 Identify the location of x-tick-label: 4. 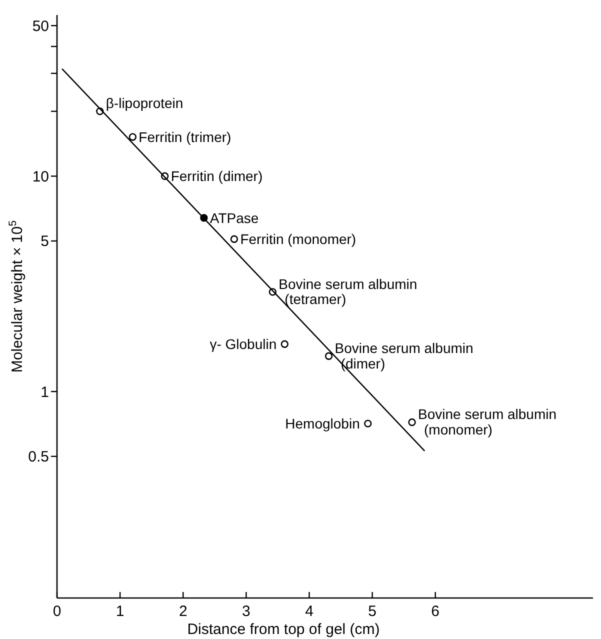
(309, 611).